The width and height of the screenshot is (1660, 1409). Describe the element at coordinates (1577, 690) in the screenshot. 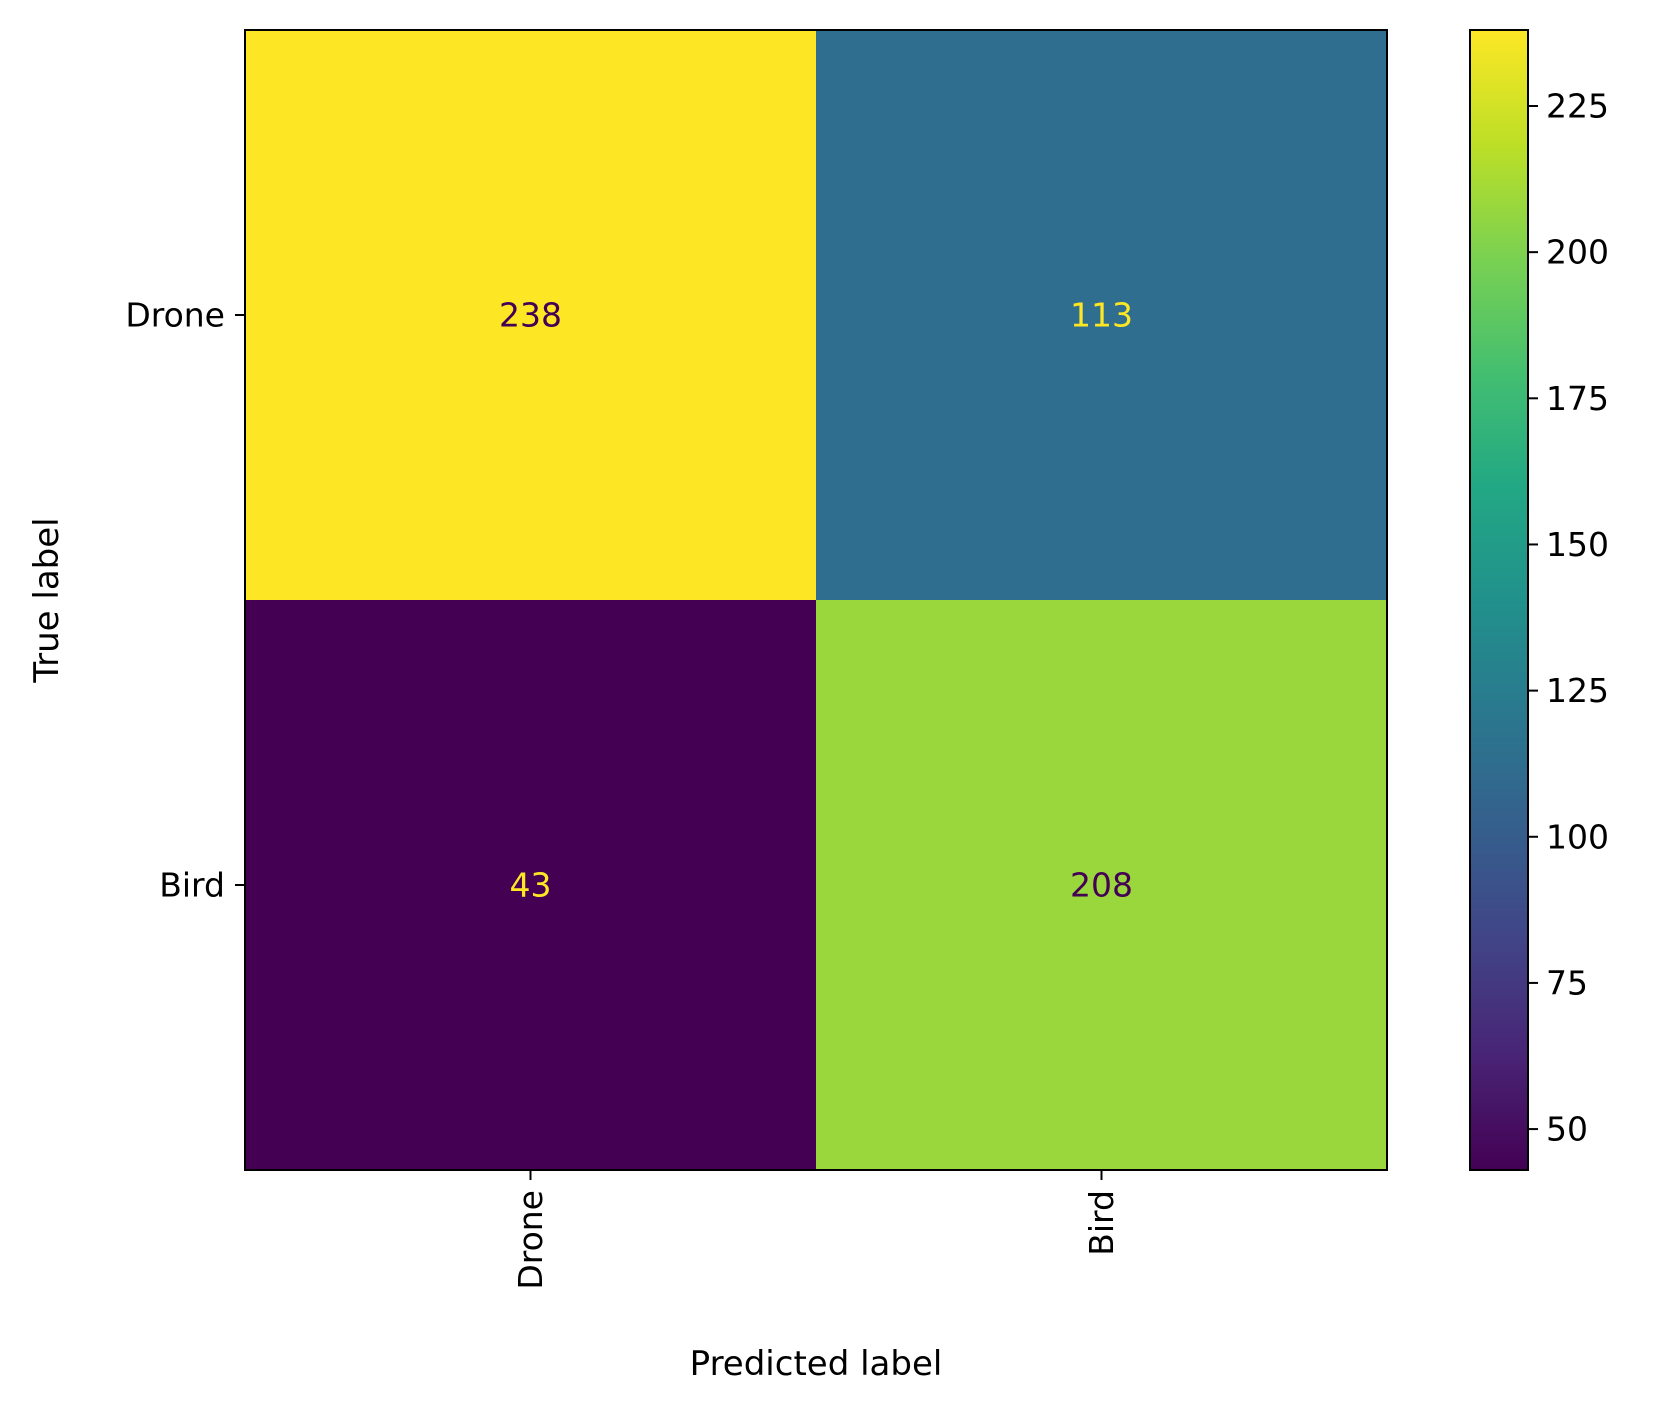

I see `colorbar-tick-label: 125` at that location.